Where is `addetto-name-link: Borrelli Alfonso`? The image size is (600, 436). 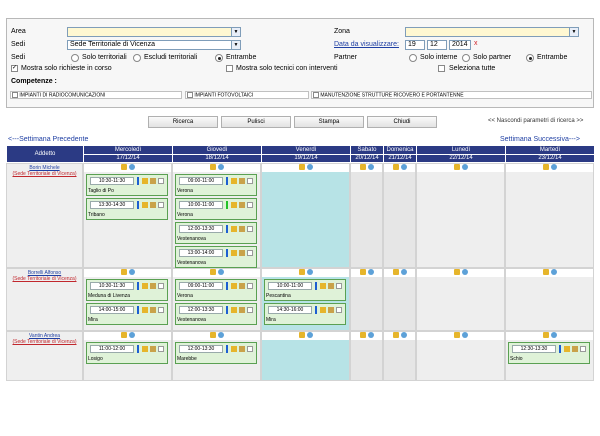 addetto-name-link: Borrelli Alfonso is located at coordinates (44, 273).